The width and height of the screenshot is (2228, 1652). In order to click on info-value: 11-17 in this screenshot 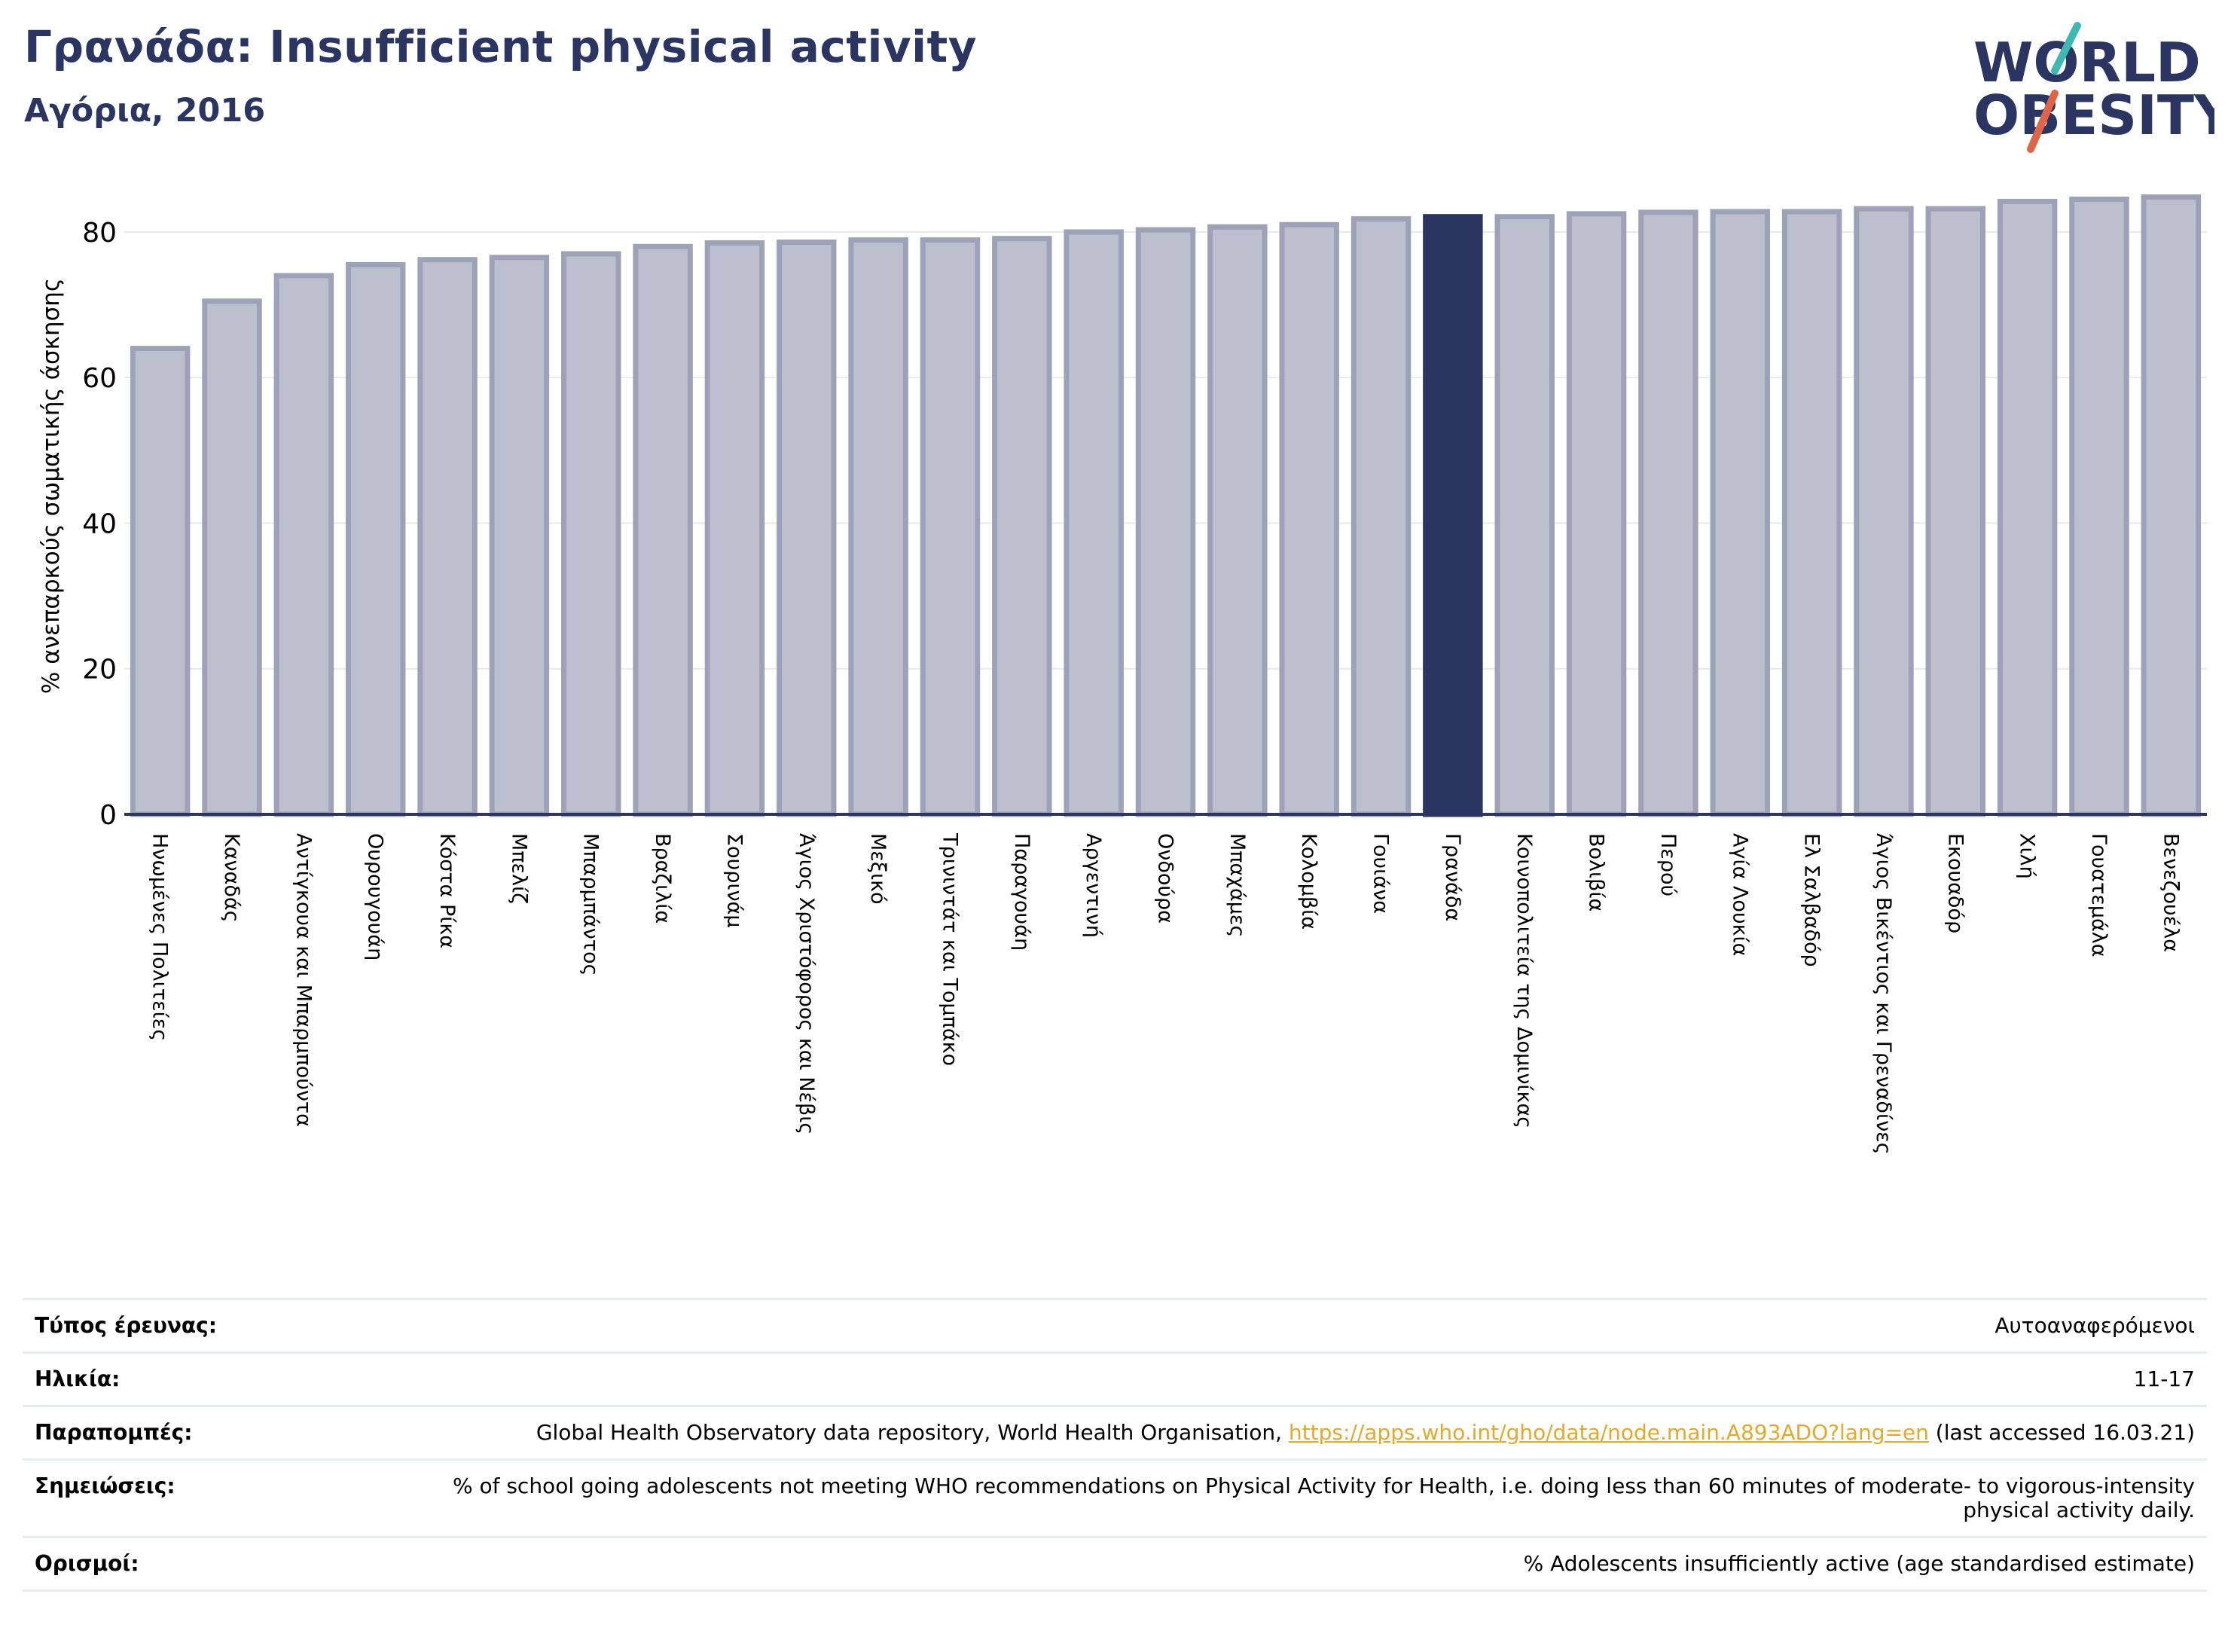, I will do `click(2164, 1378)`.